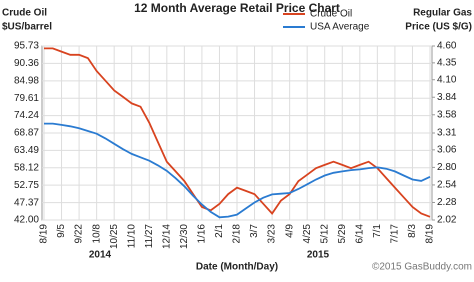 The image size is (474, 282). I want to click on x-tick-label: 6/14, so click(359, 234).